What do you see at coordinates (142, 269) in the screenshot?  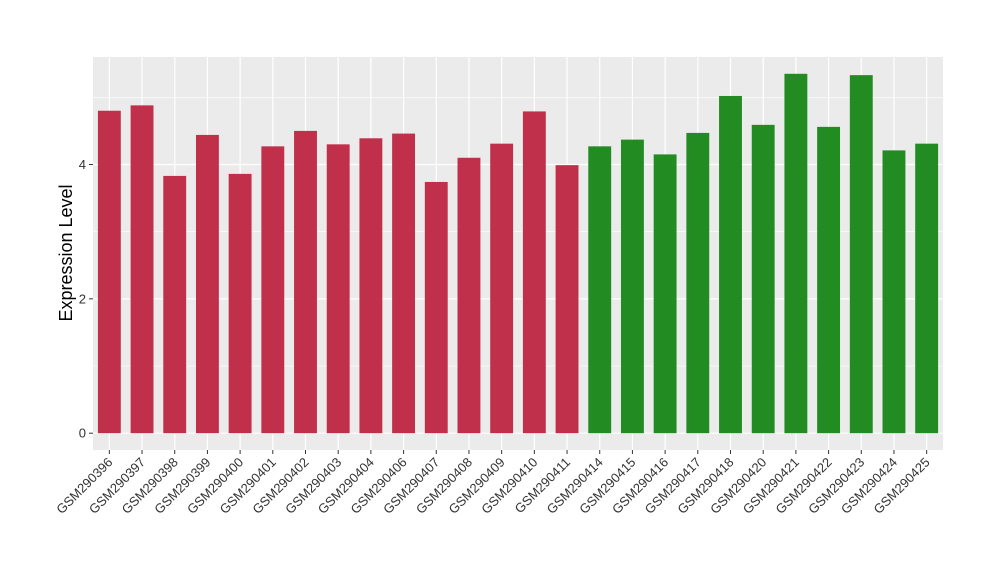 I see `bar-GSM290397` at bounding box center [142, 269].